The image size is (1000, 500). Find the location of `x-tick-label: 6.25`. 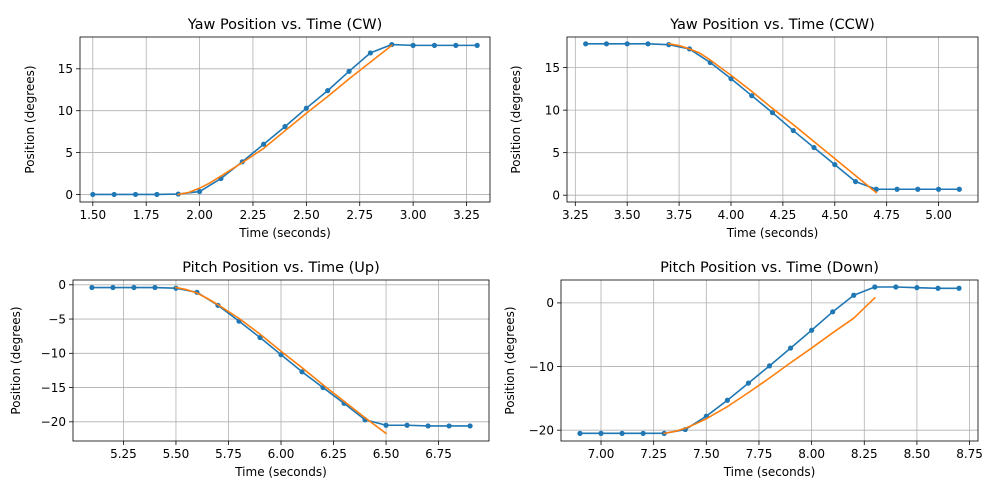

x-tick-label: 6.25 is located at coordinates (333, 454).